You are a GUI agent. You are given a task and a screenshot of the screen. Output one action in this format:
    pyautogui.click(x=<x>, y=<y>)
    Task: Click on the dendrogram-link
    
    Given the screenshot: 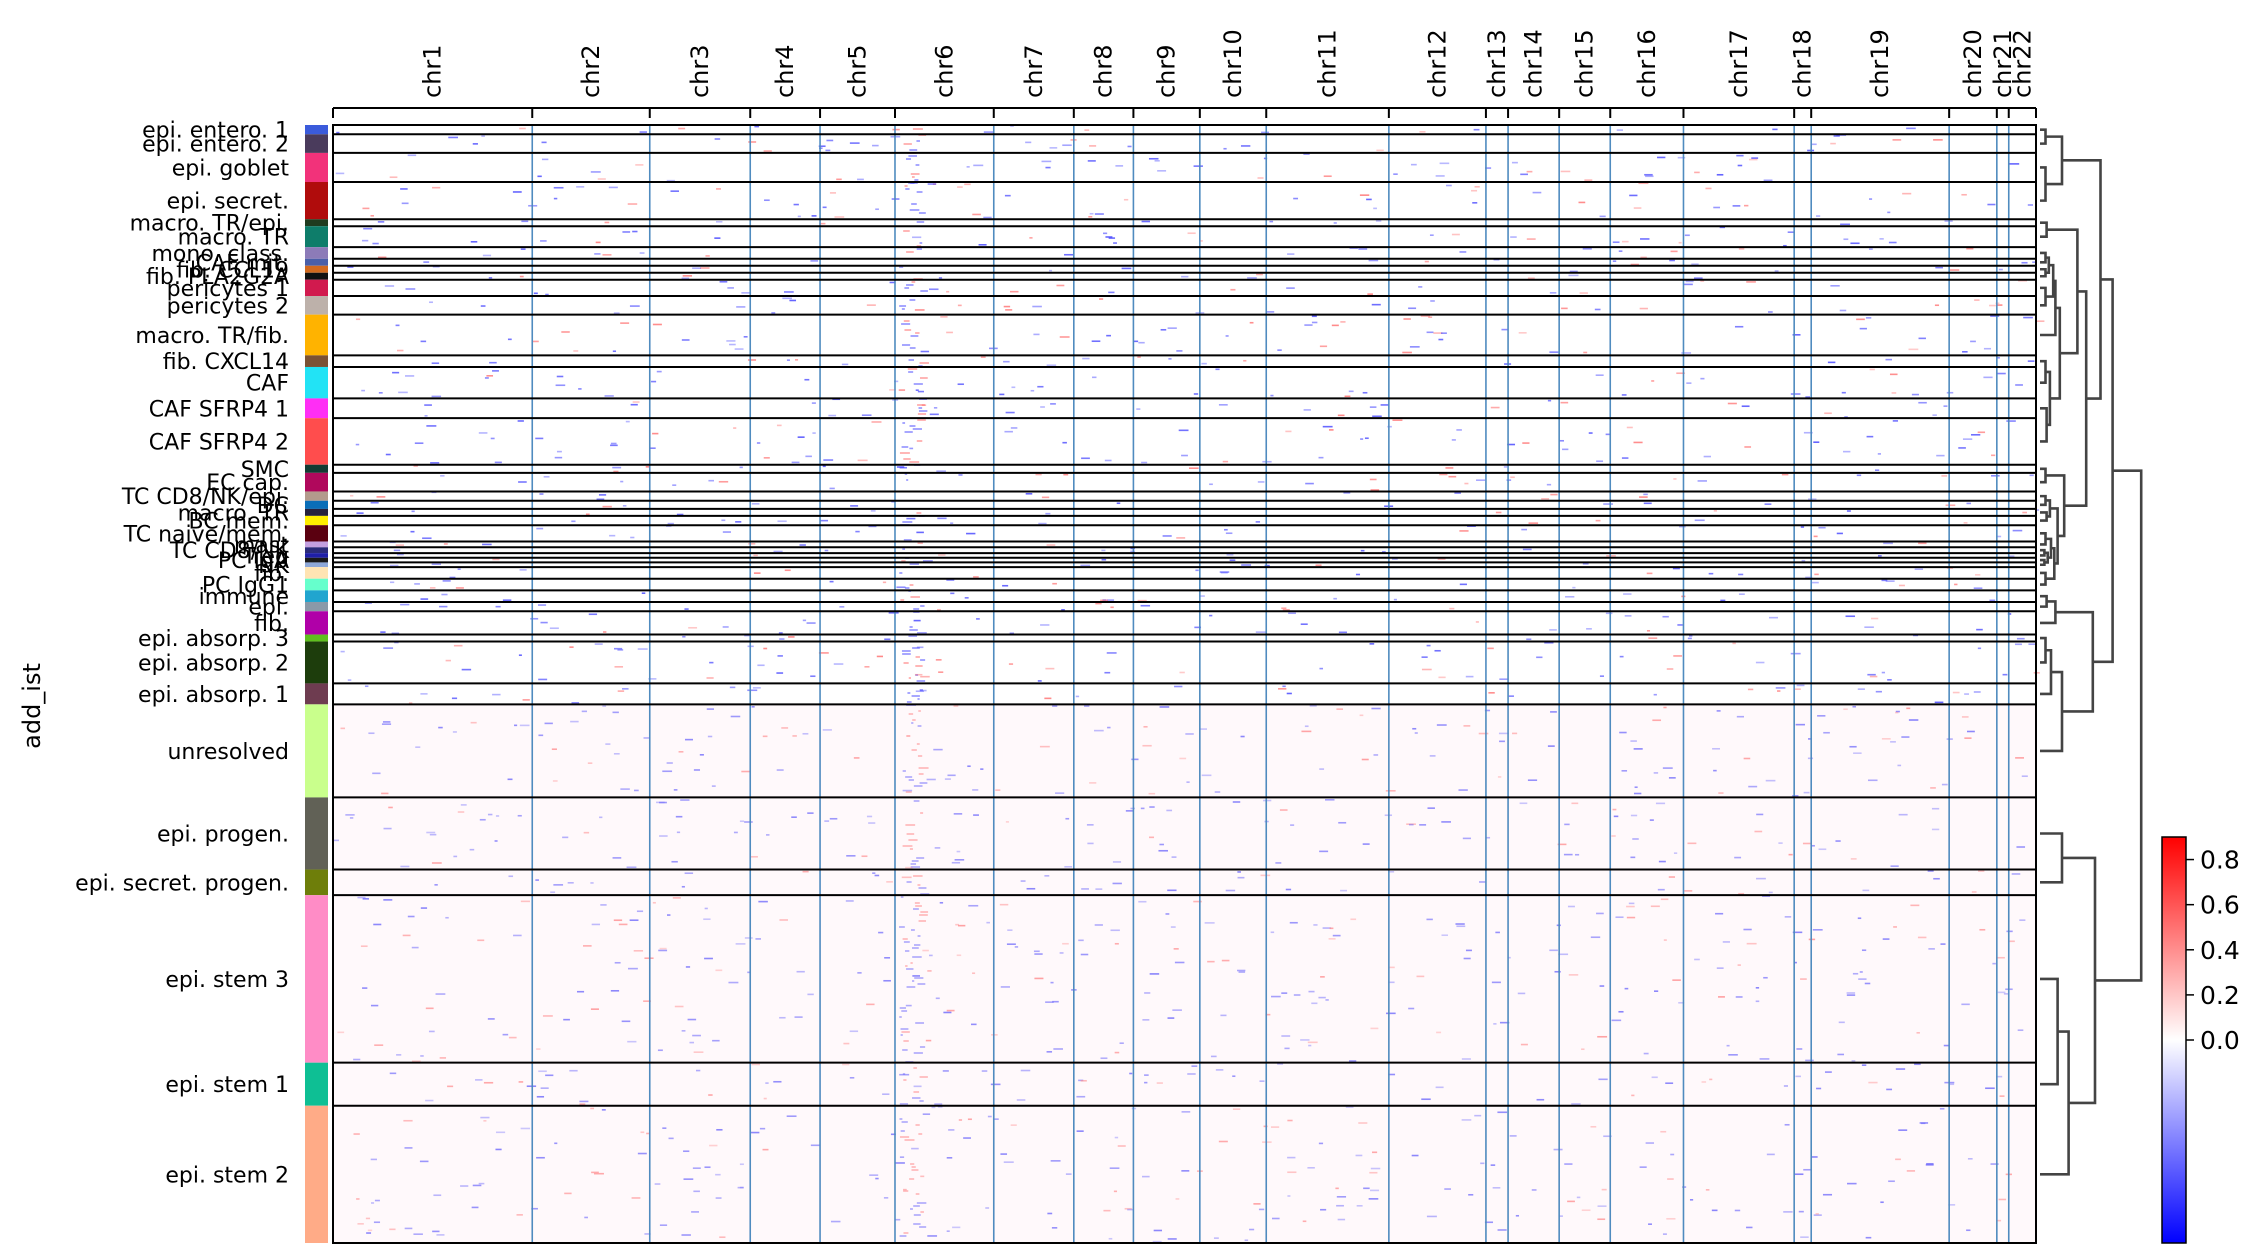 What is the action you would take?
    pyautogui.click(x=2043, y=578)
    